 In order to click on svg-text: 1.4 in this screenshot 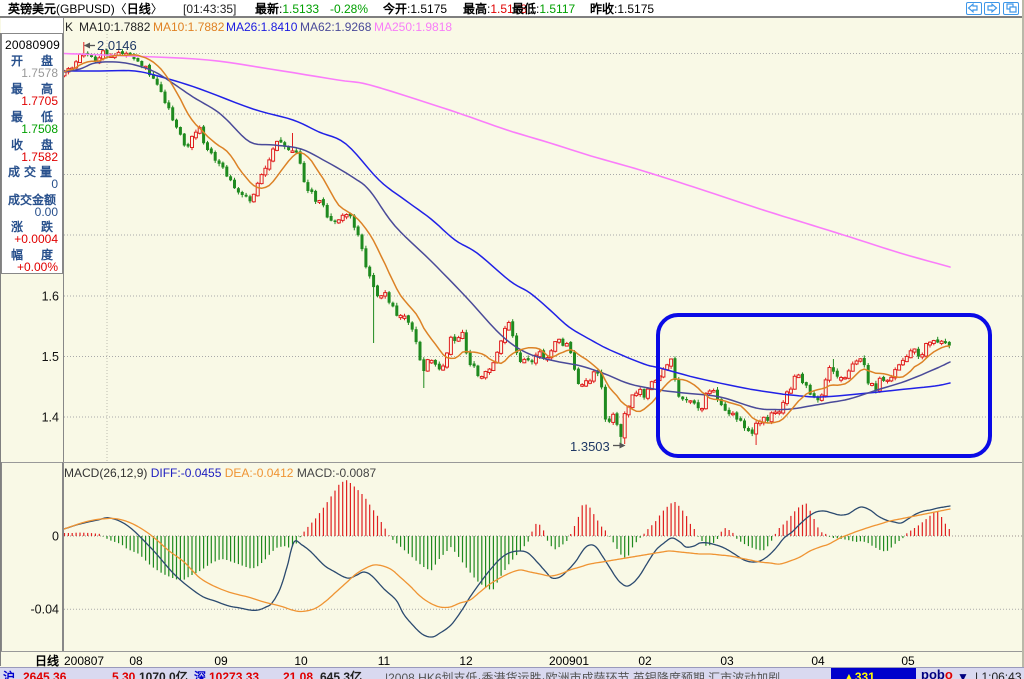, I will do `click(50, 418)`.